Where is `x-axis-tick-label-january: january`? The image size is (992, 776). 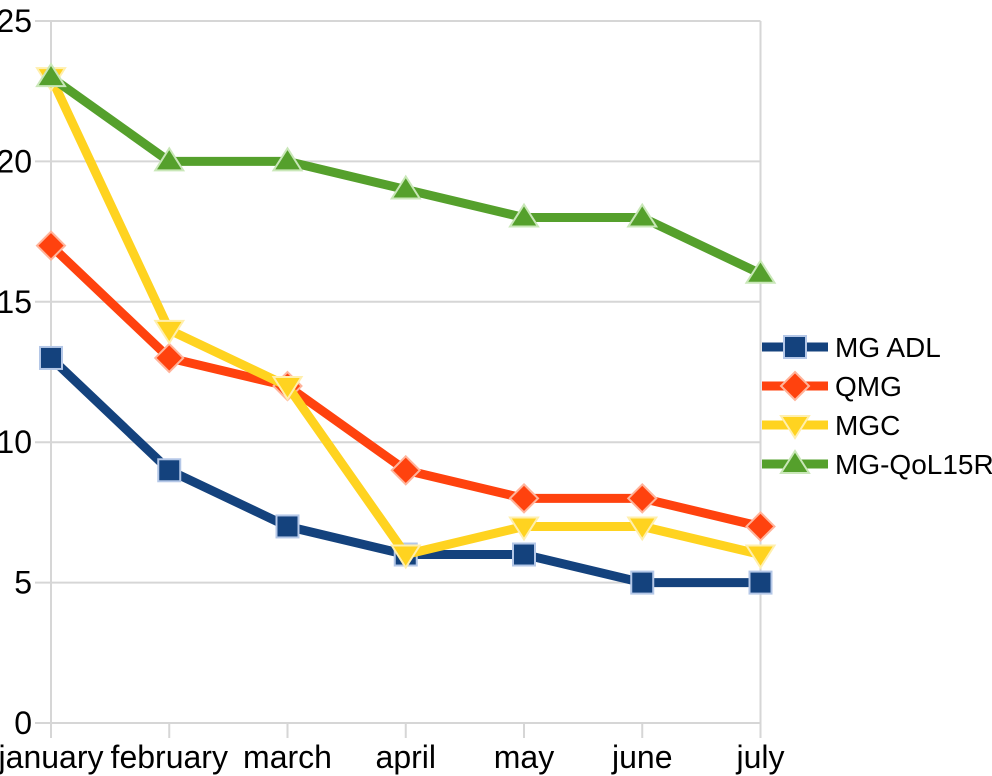
x-axis-tick-label-january: january is located at coordinates (51, 757).